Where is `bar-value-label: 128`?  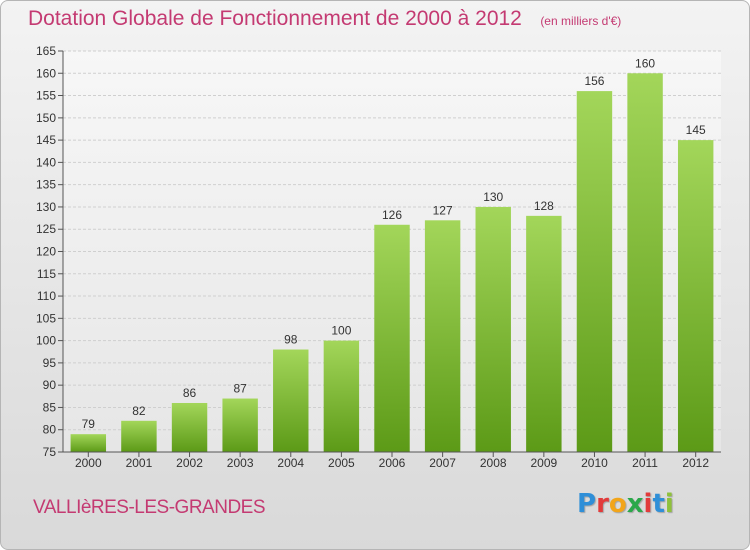
bar-value-label: 128 is located at coordinates (544, 206).